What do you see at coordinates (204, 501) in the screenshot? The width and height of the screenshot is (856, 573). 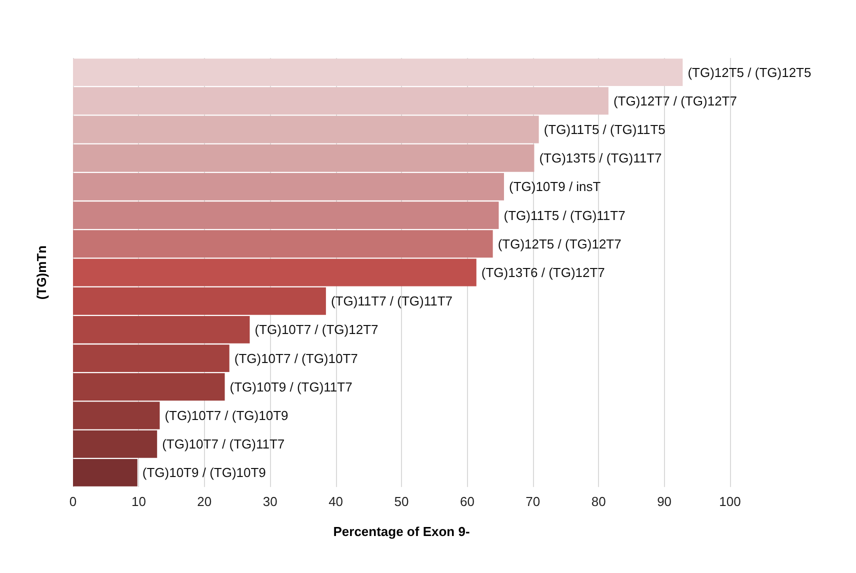 I see `x-tick-label: 20` at bounding box center [204, 501].